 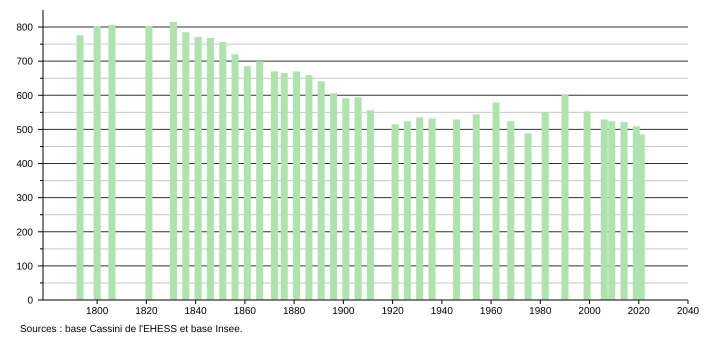 What do you see at coordinates (25, 62) in the screenshot?
I see `y-tick-label: 700` at bounding box center [25, 62].